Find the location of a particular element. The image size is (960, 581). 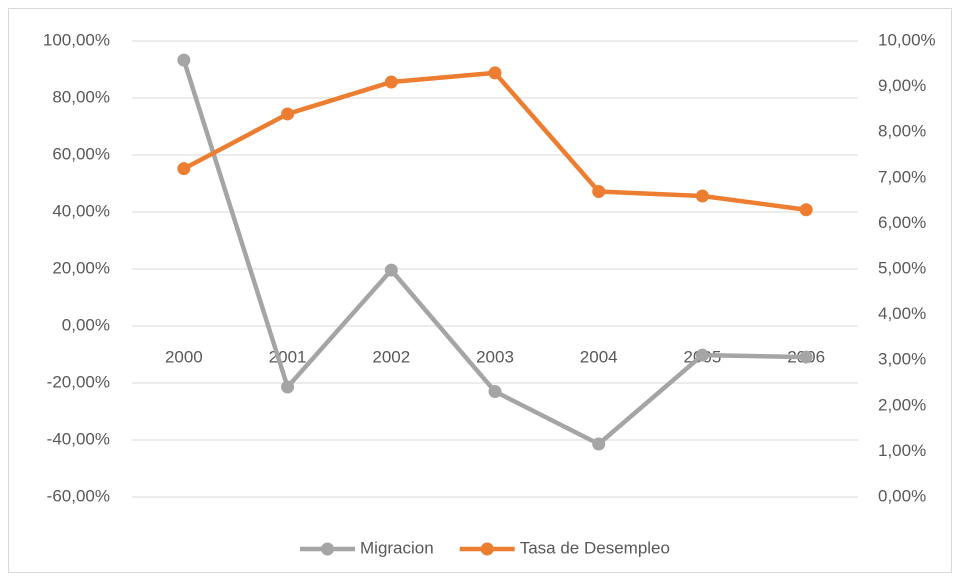

x-tick-label: 2002 is located at coordinates (391, 356).